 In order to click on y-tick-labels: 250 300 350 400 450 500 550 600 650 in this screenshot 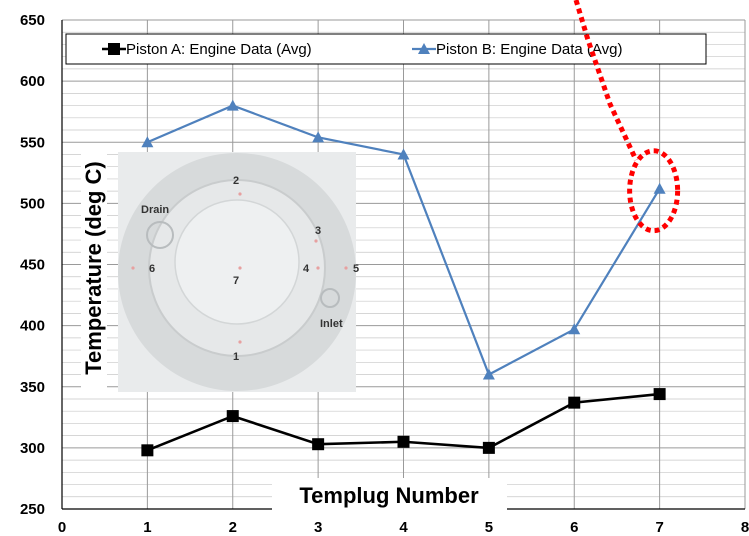, I will do `click(32, 265)`.